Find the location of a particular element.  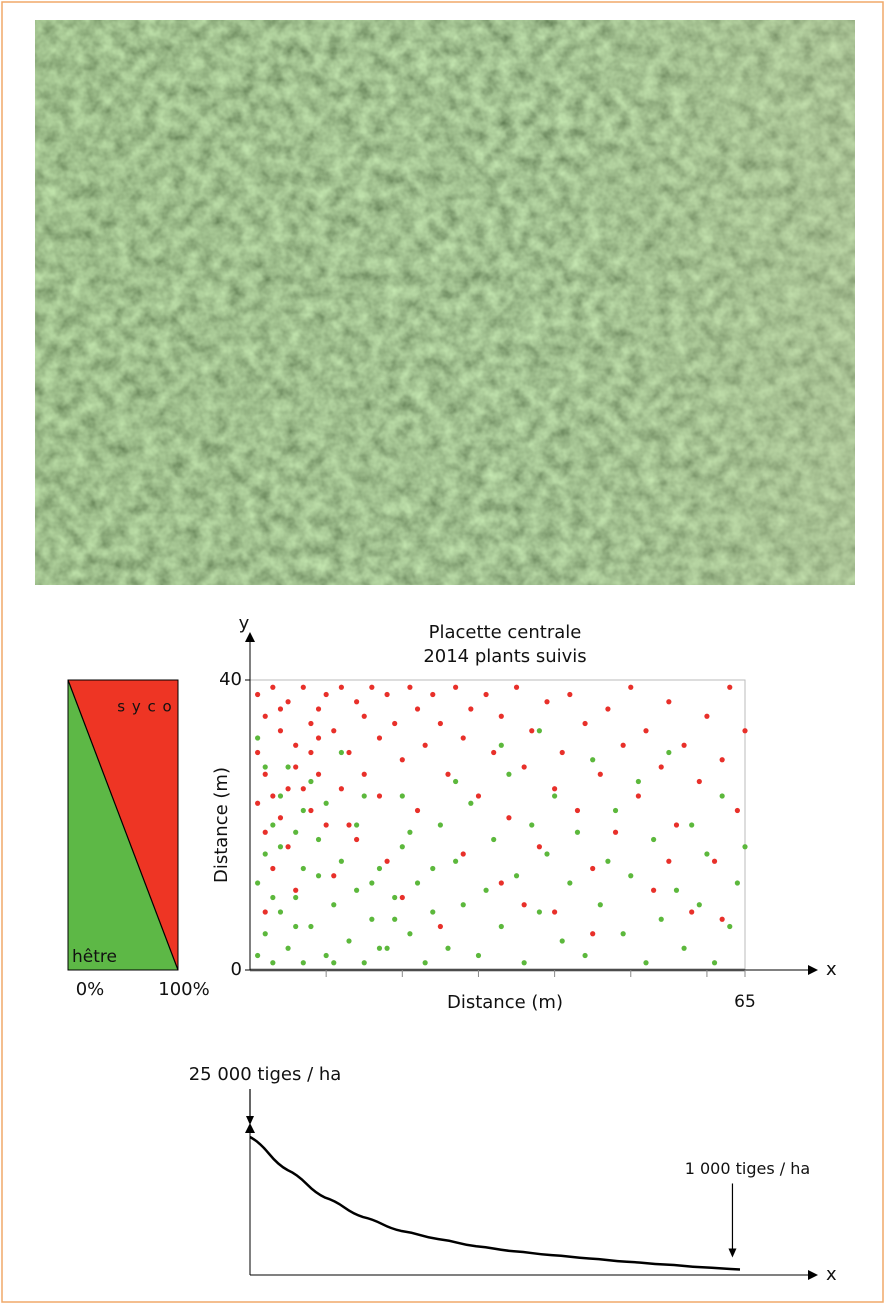

divider is located at coordinates (123, 825).